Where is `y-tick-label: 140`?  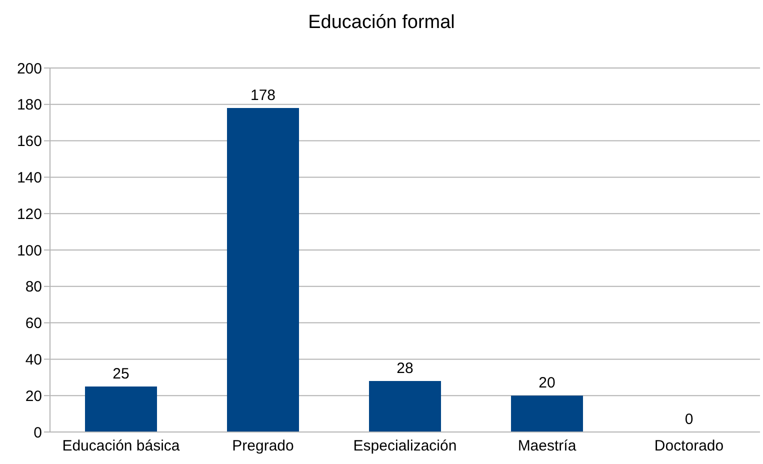 y-tick-label: 140 is located at coordinates (29, 178).